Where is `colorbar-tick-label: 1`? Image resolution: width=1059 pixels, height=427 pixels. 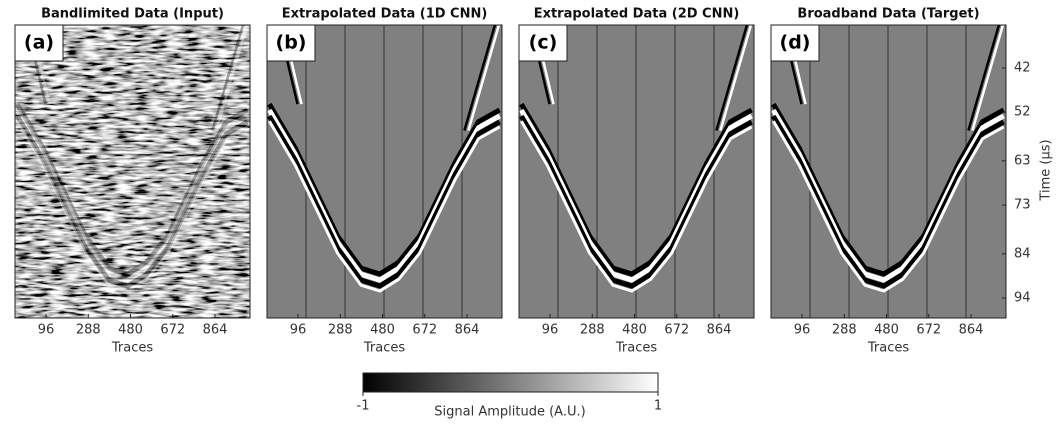 colorbar-tick-label: 1 is located at coordinates (658, 406).